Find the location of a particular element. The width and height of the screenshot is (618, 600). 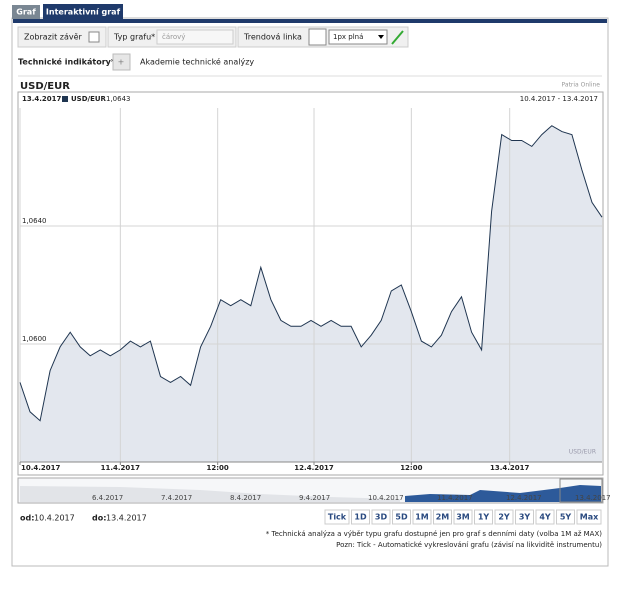

x-tick-label: 11.4.2017 is located at coordinates (121, 468).